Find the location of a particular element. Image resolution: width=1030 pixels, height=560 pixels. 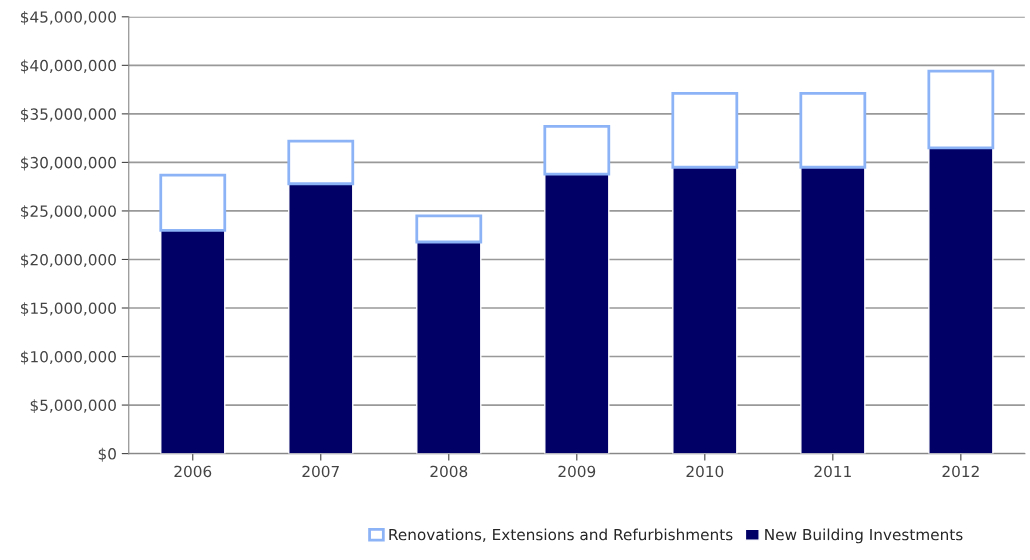

y-tick-label: $40,000,000 is located at coordinates (68, 66).